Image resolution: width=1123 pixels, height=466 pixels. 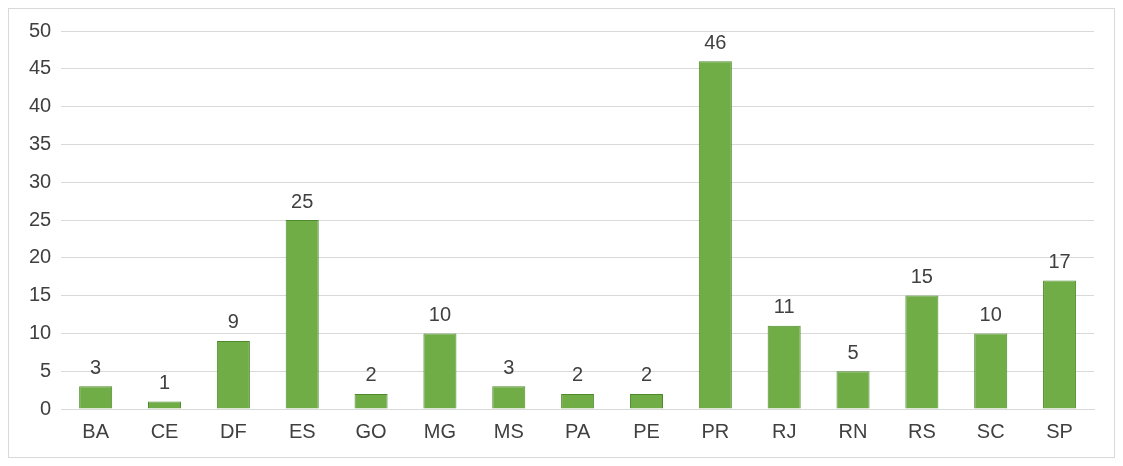 I want to click on x-tick-label: RN, so click(x=853, y=430).